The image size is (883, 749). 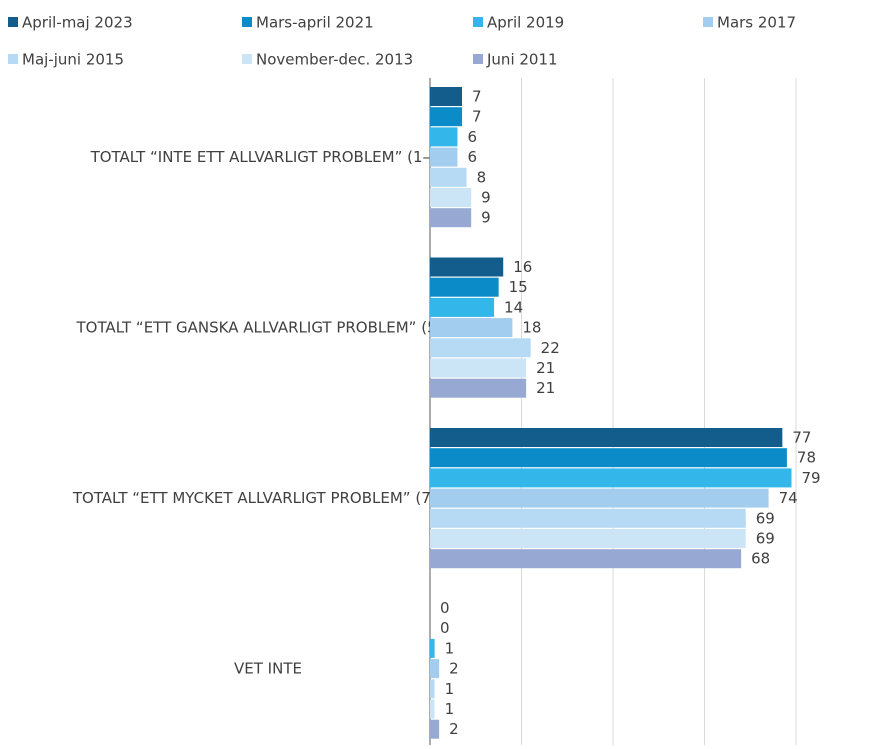 What do you see at coordinates (522, 267) in the screenshot?
I see `value-label: 16` at bounding box center [522, 267].